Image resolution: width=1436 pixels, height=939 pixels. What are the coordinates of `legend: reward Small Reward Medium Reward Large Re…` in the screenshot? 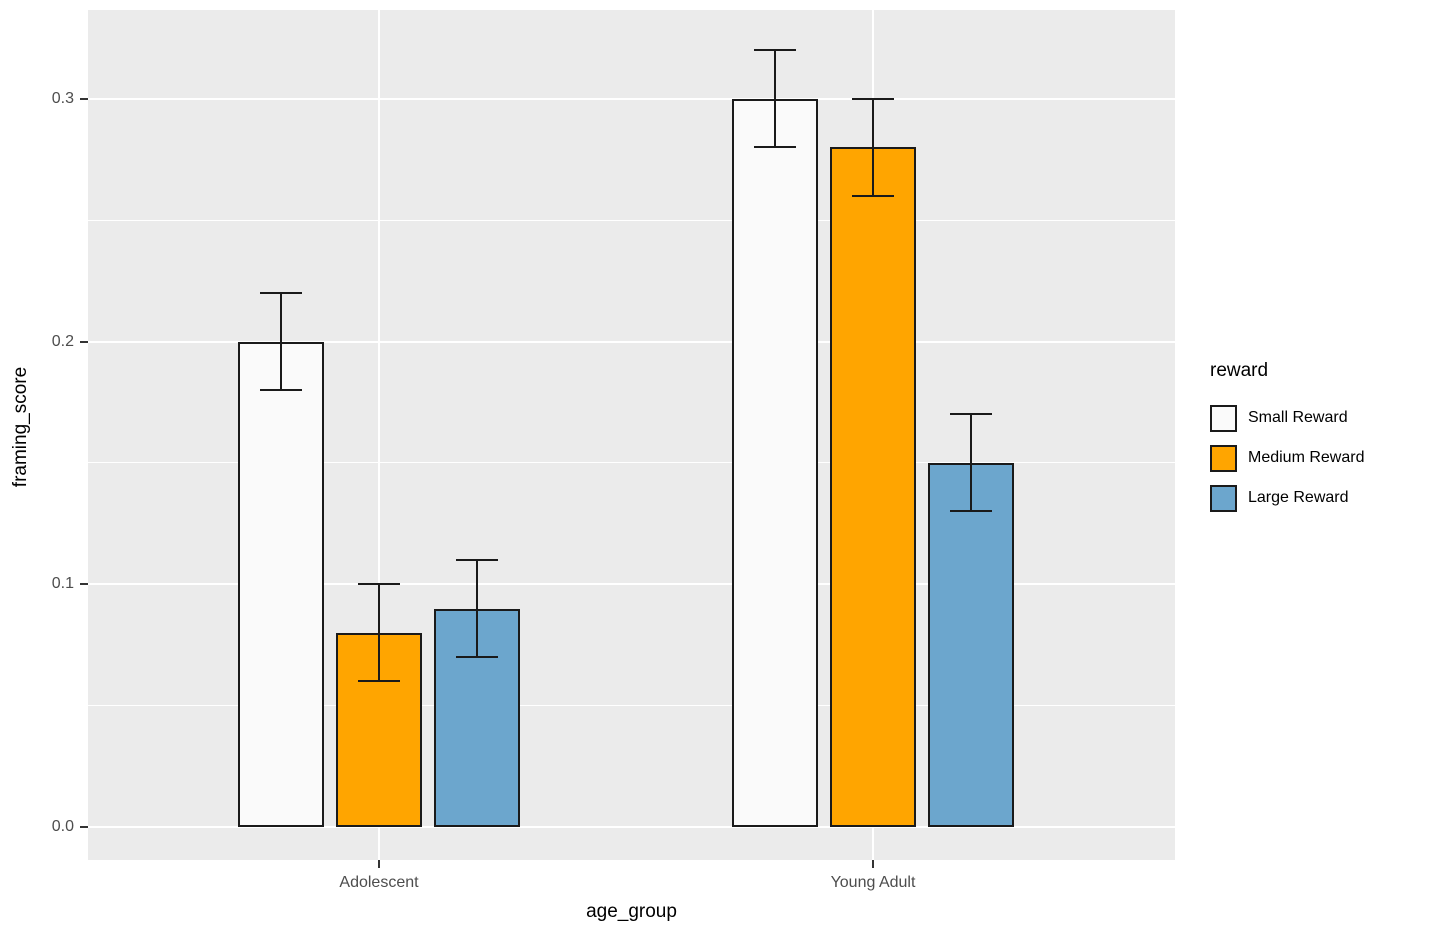 It's located at (1287, 439).